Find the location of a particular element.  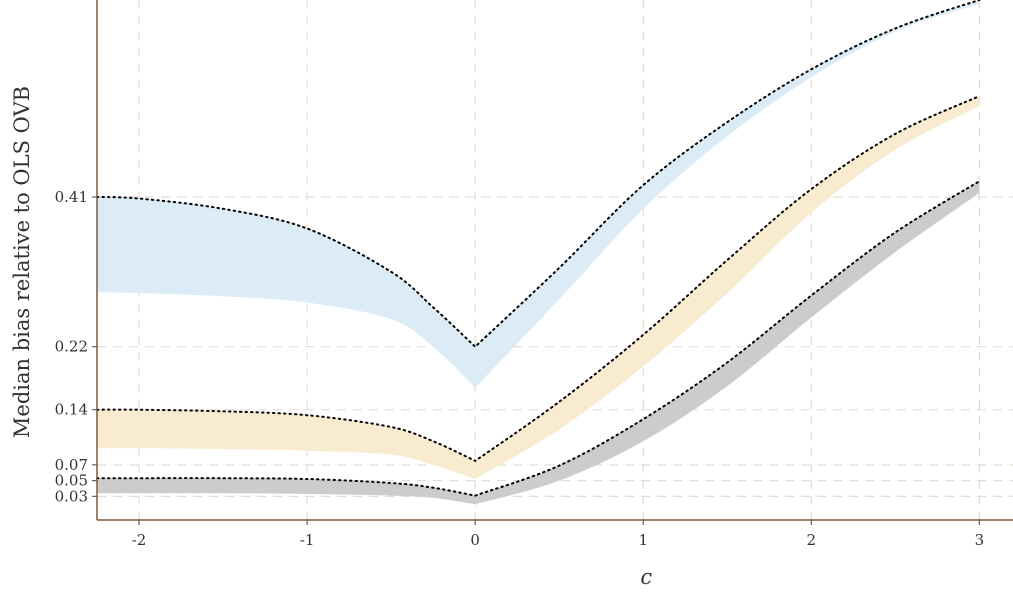

x-tick-label-2: 0 is located at coordinates (475, 540).